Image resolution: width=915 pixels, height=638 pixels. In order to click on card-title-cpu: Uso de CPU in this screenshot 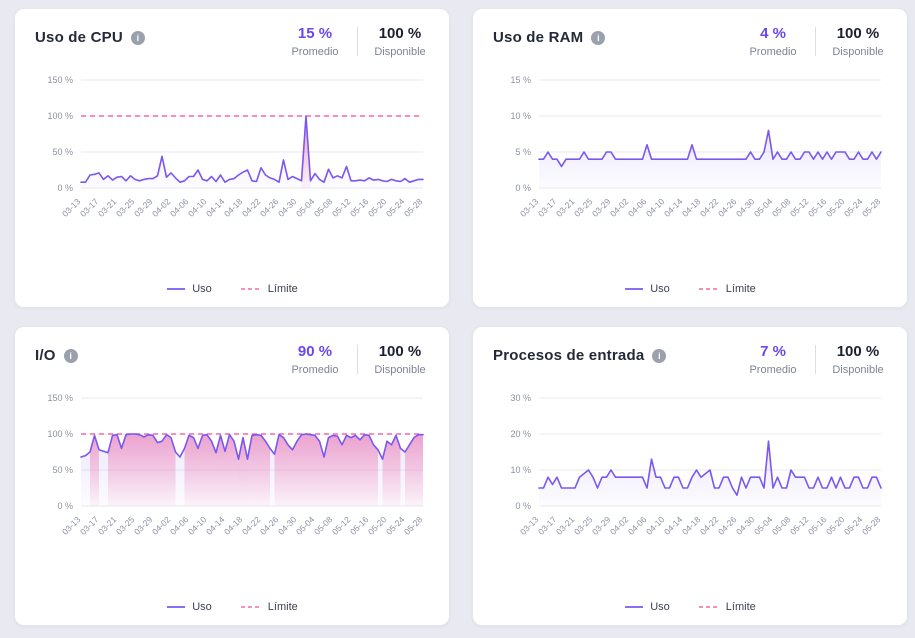, I will do `click(79, 37)`.